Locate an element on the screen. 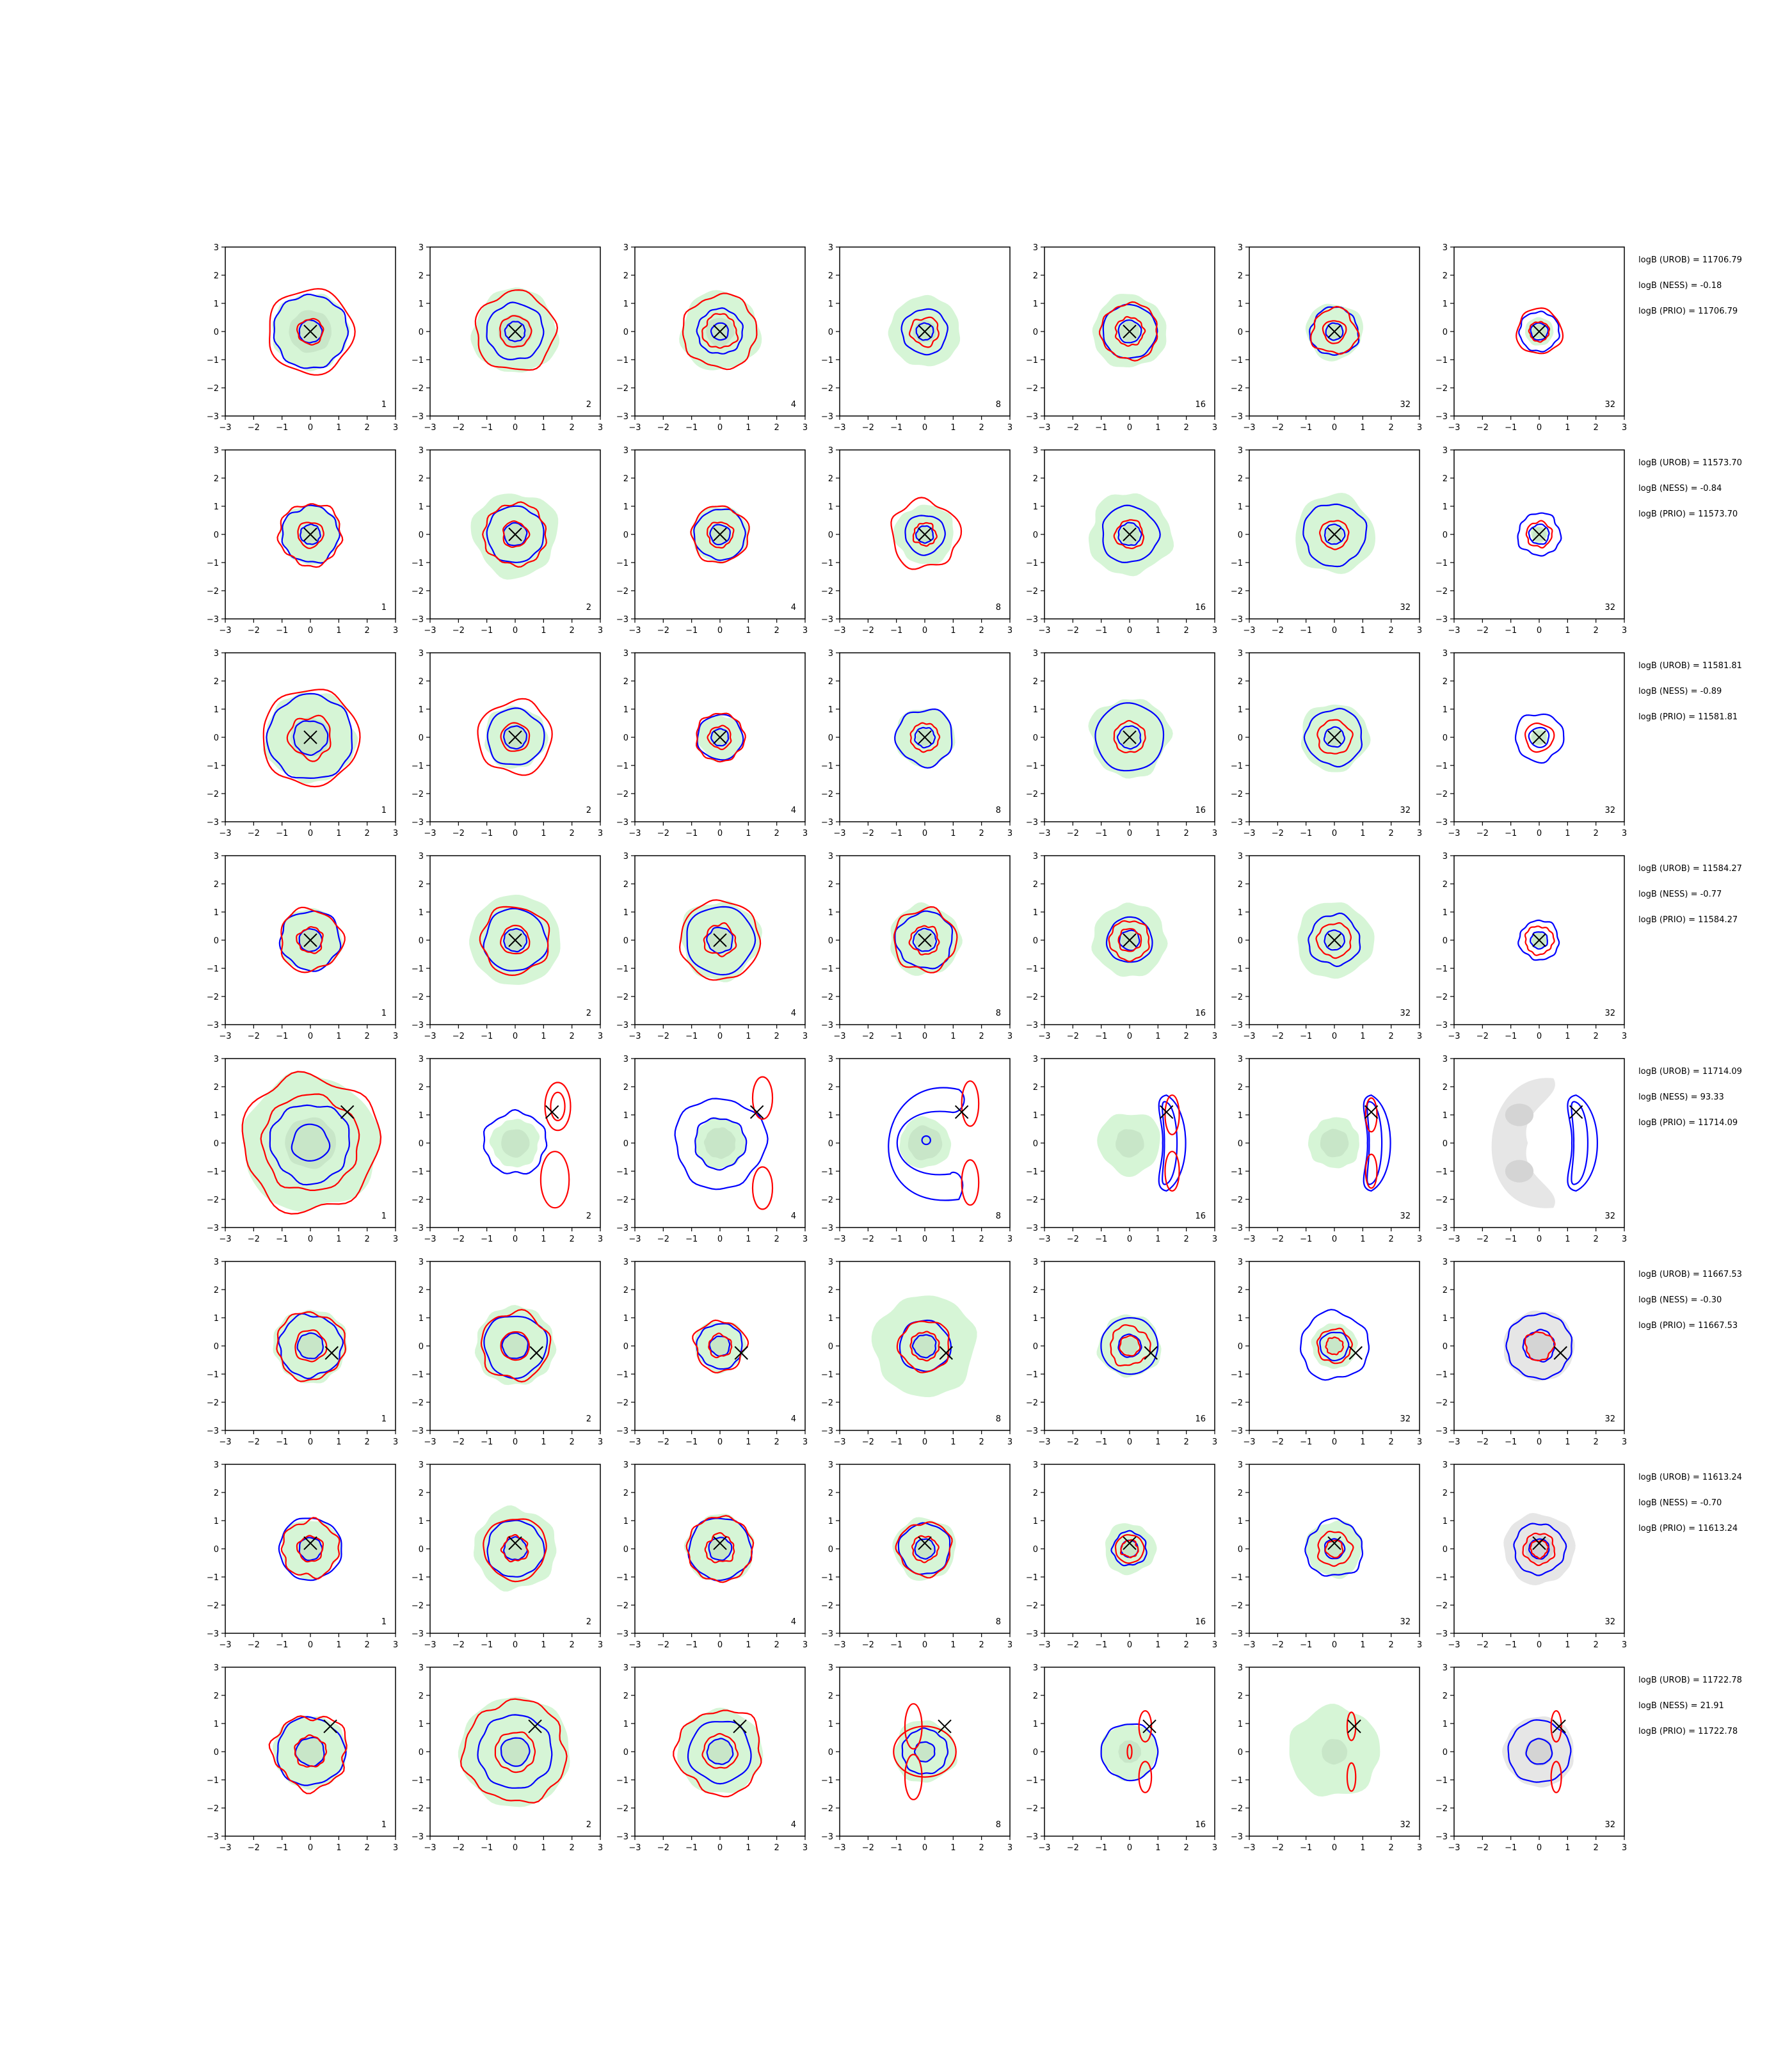 This screenshot has width=1792, height=2048. row-statistic: logB (NESS) = 93.33 is located at coordinates (1681, 1097).